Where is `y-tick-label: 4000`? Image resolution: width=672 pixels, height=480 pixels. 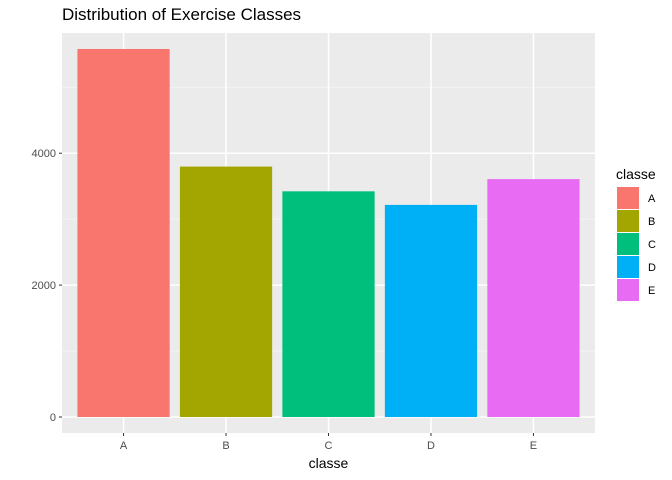
y-tick-label: 4000 is located at coordinates (44, 154).